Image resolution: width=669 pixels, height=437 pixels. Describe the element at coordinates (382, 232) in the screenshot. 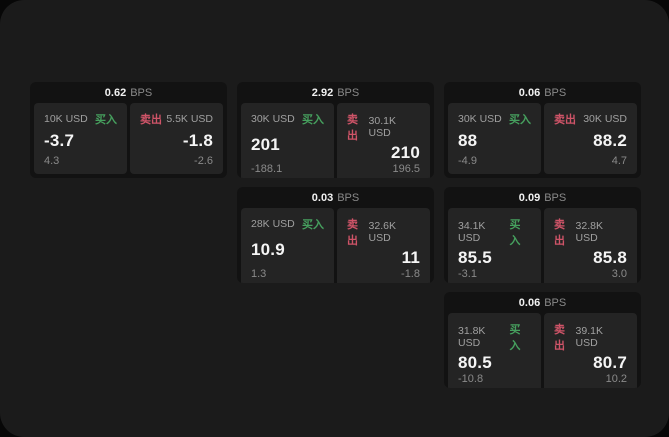

I see `sell-amount-label: 32.6K USD` at that location.